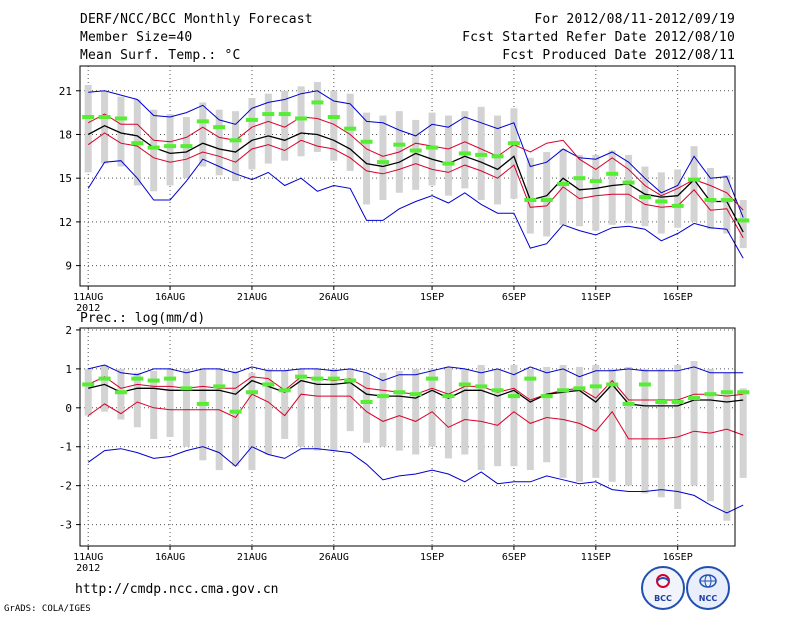  What do you see at coordinates (334, 557) in the screenshot?
I see `prec-x-tick-label: 26AUG` at bounding box center [334, 557].